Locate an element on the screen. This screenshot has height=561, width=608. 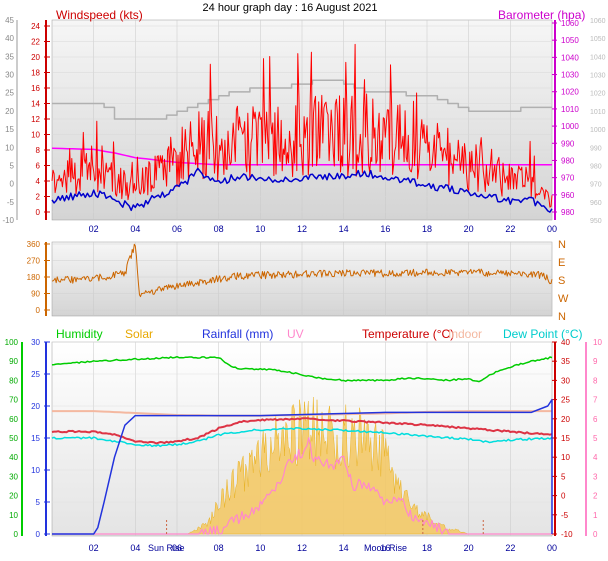
y-tick-label: 24 is located at coordinates (35, 26).